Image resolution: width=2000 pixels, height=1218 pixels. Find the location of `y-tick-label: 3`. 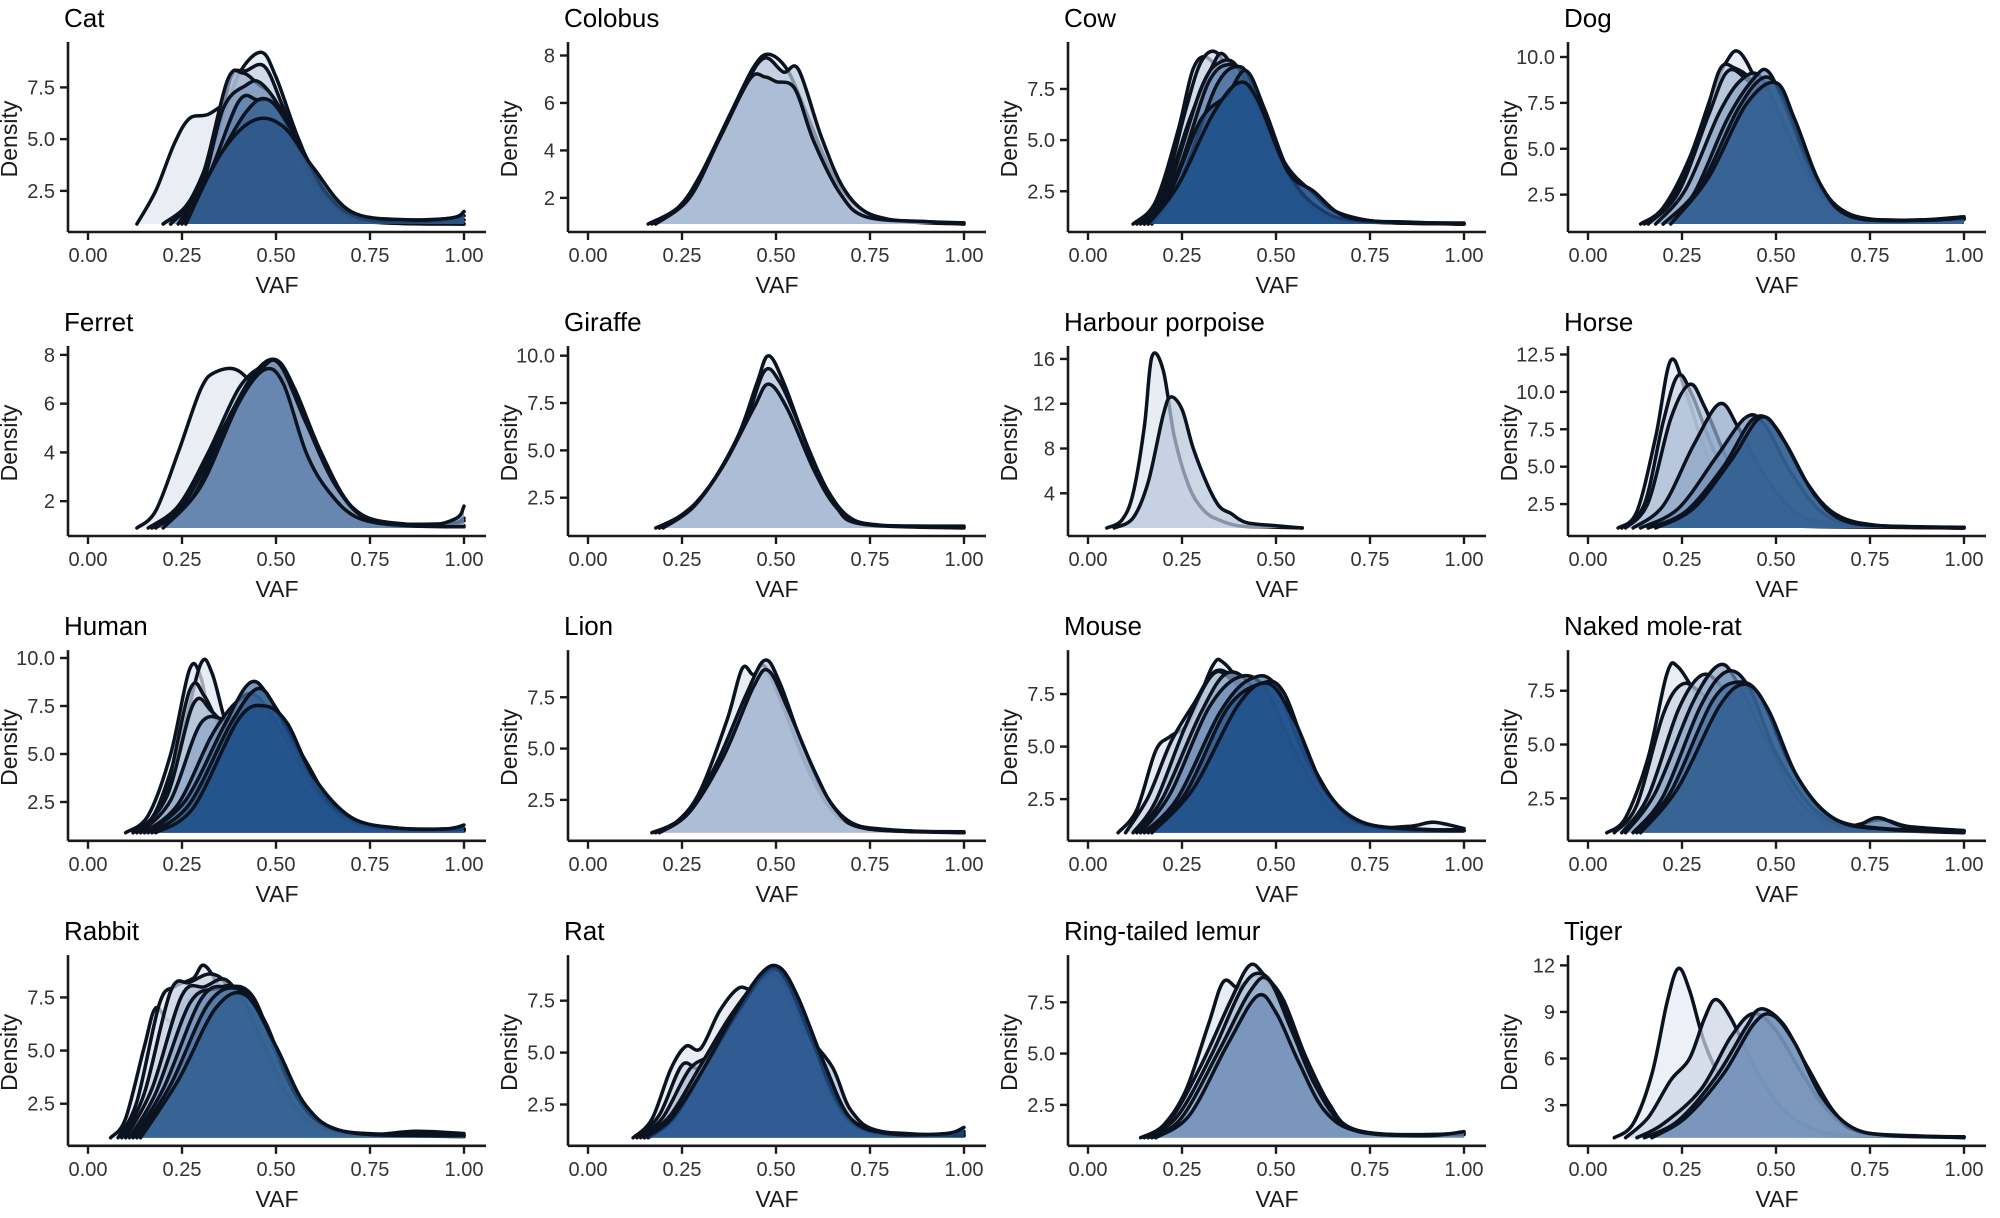

y-tick-label: 3 is located at coordinates (1549, 1106).